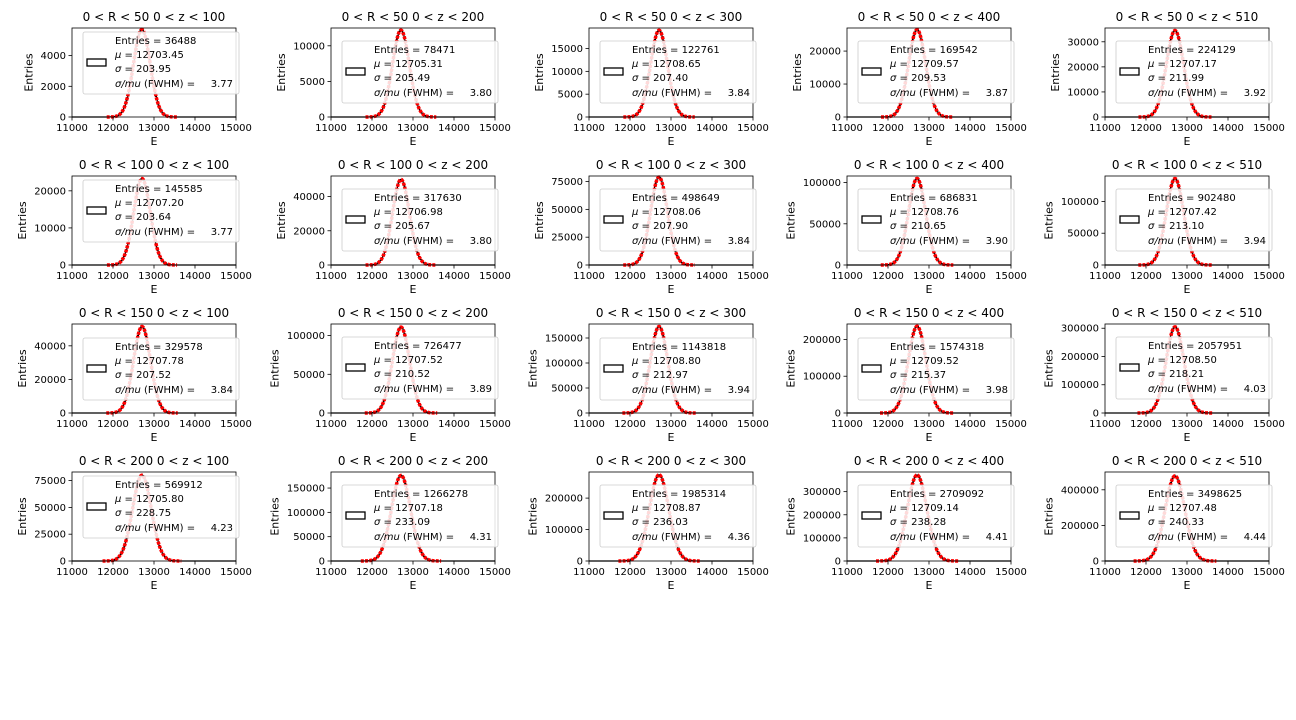 The image size is (1296, 720). What do you see at coordinates (50, 346) in the screenshot?
I see `y-tick-label: 40000` at bounding box center [50, 346].